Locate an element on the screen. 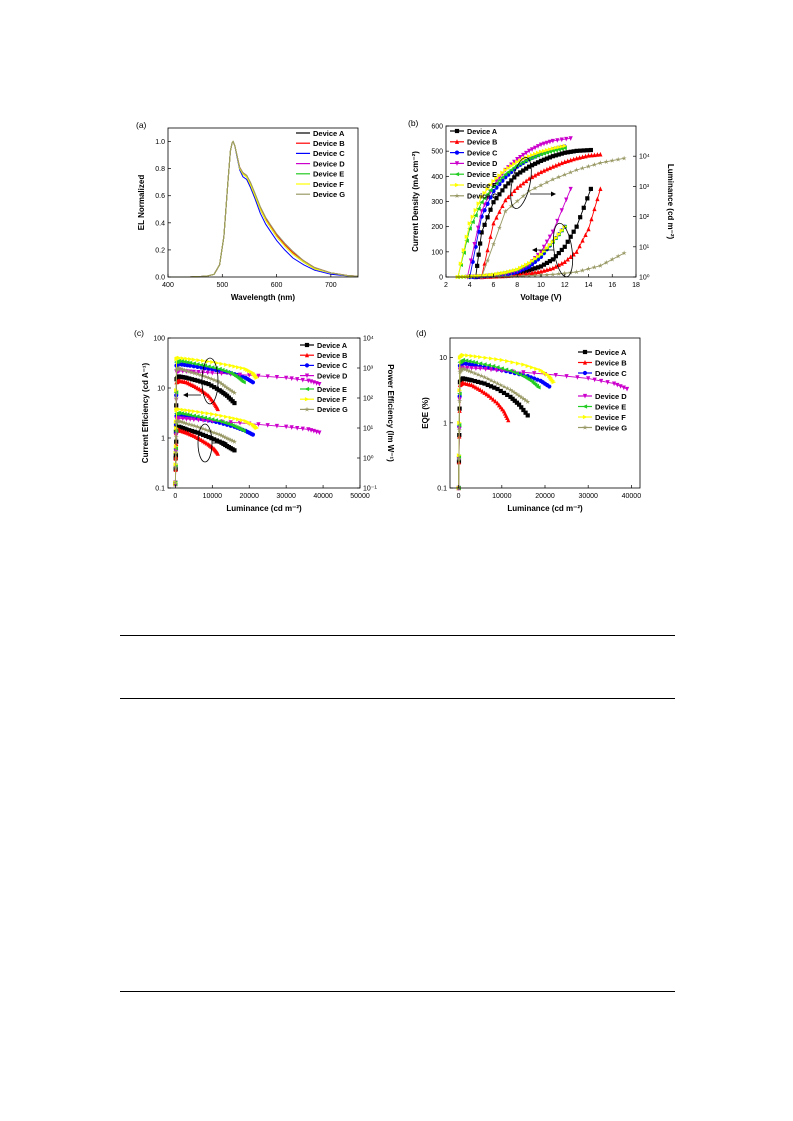 Image resolution: width=793 pixels, height=1121 pixels. legend-entry-device-e: Device E is located at coordinates (482, 174).